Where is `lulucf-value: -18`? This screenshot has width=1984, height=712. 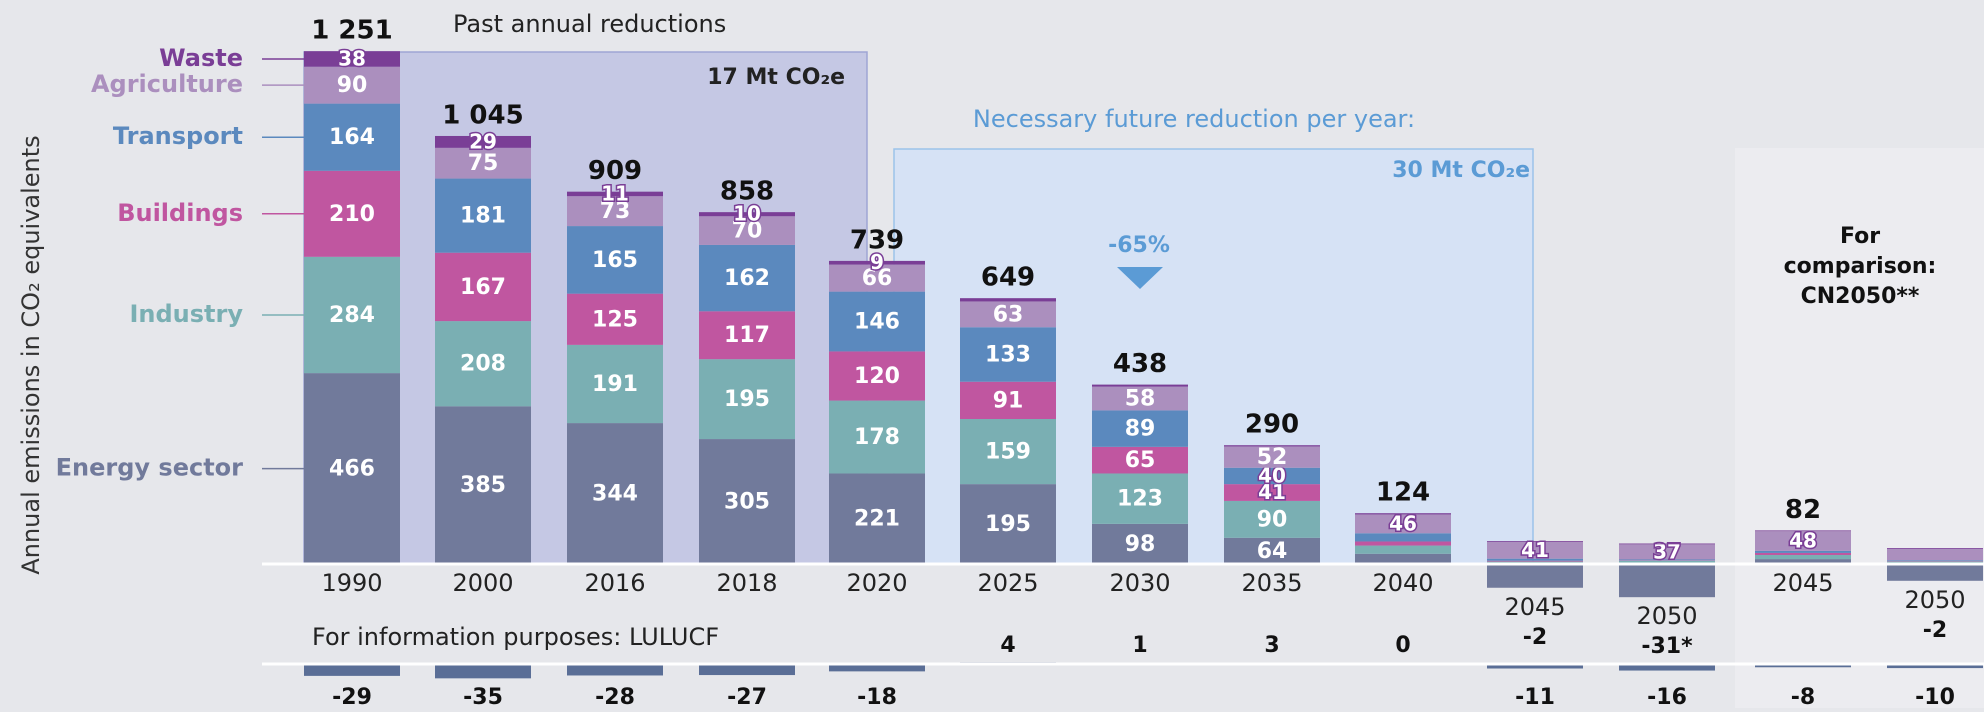
lulucf-value: -18 is located at coordinates (877, 696).